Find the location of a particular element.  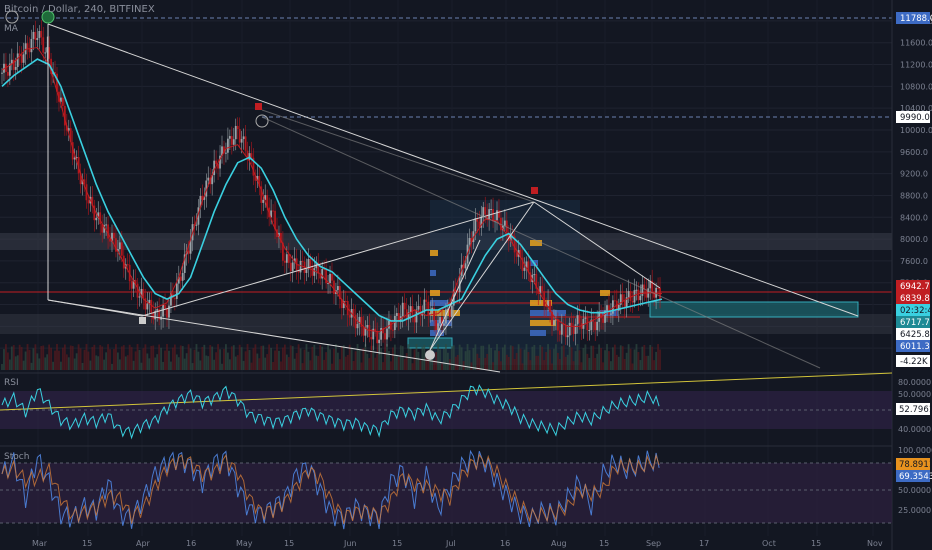

time-tick-14: Oct is located at coordinates (769, 543).